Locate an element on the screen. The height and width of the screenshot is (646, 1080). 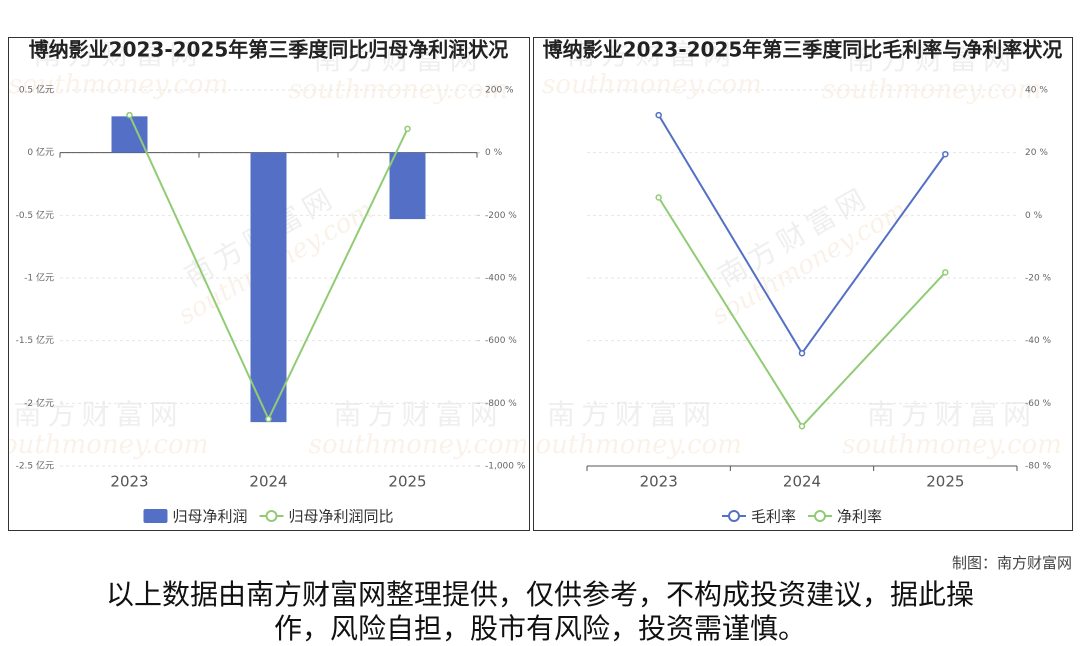
y-tick-label: -0.5 亿元 is located at coordinates (35, 215).